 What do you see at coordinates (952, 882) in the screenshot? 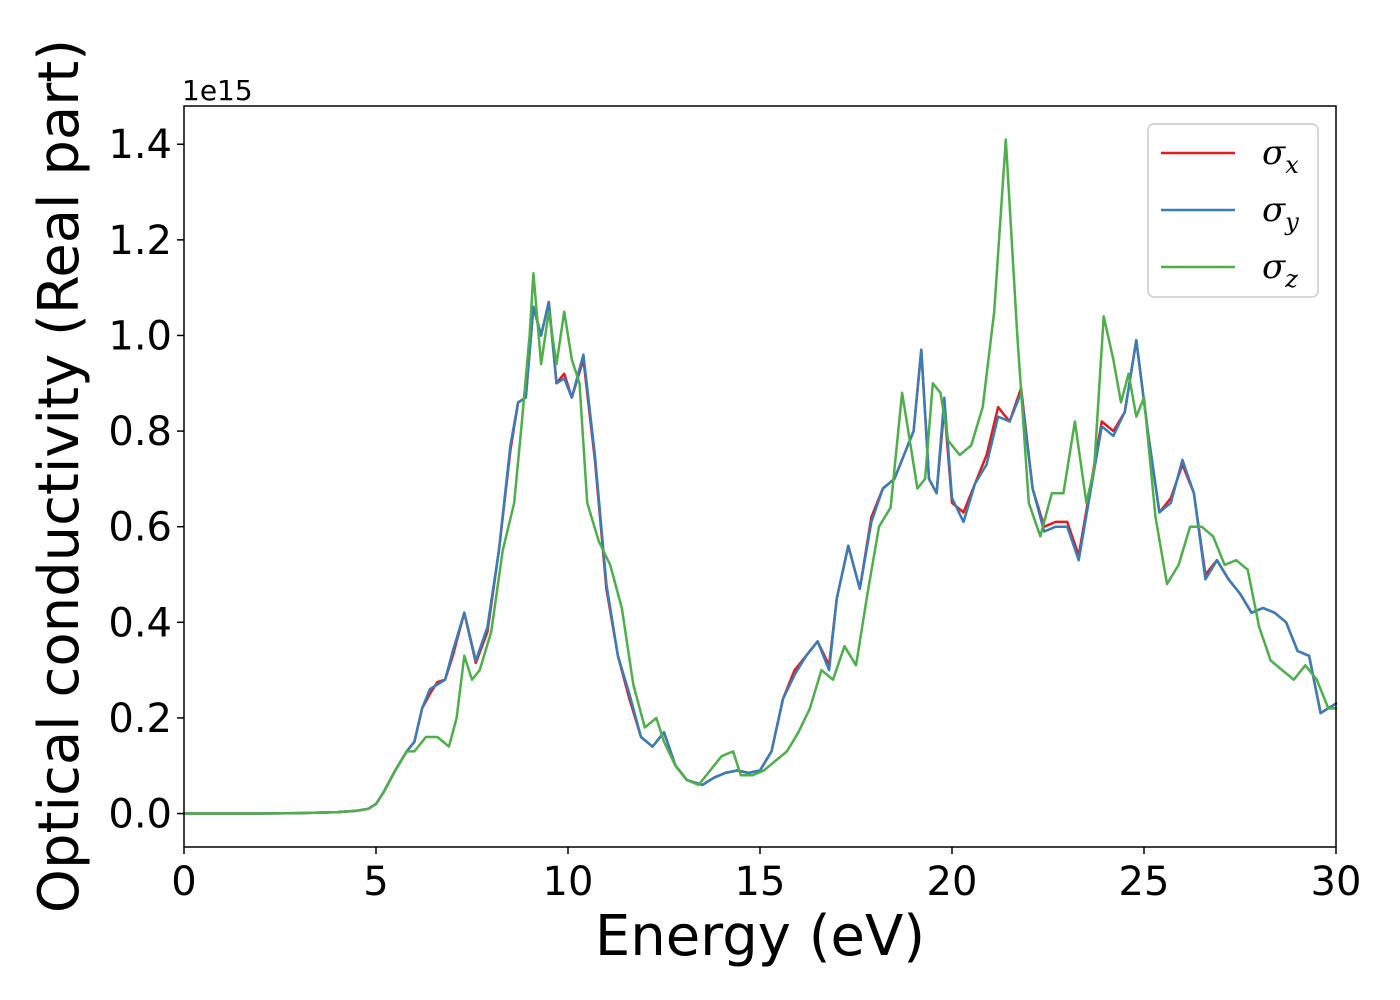
I see `x-tick-label: 20` at bounding box center [952, 882].